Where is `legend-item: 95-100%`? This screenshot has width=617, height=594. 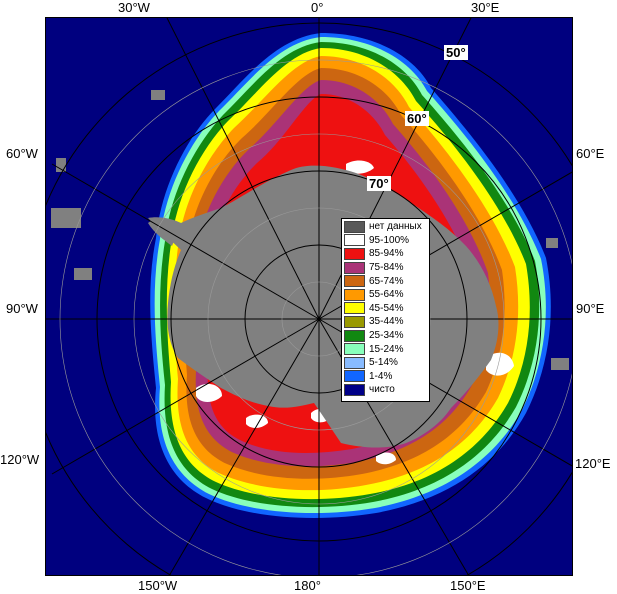
legend-item: 95-100% is located at coordinates (385, 241).